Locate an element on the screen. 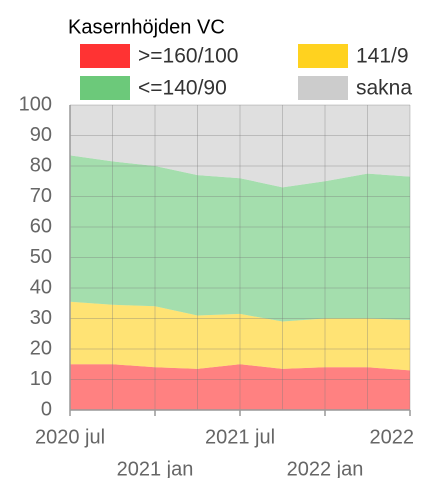 The width and height of the screenshot is (423, 478). legend-label: sakna is located at coordinates (384, 88).